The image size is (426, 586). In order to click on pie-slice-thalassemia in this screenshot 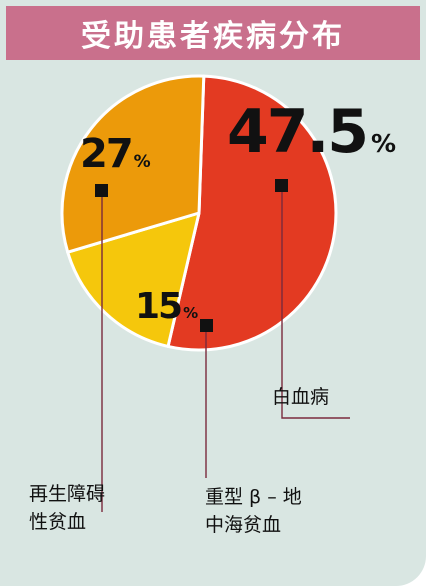, I will do `click(133, 279)`.